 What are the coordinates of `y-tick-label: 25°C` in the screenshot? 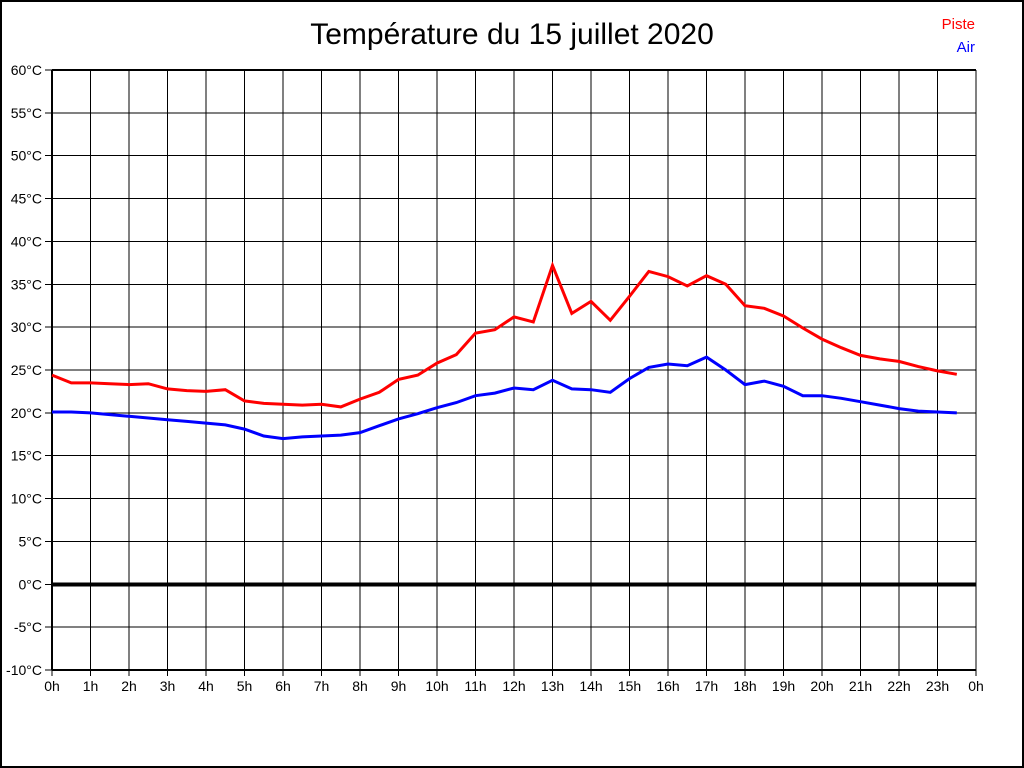 It's located at (26, 370).